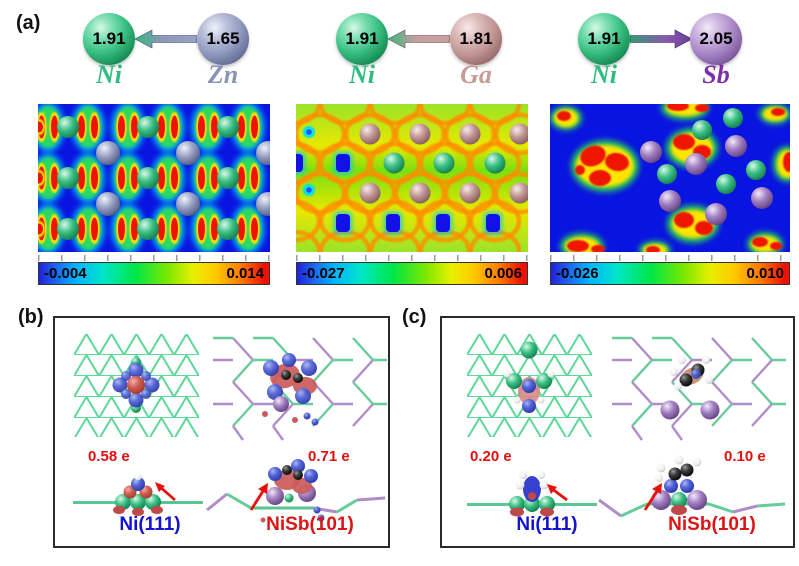 Image resolution: width=799 pixels, height=566 pixels. What do you see at coordinates (323, 273) in the screenshot?
I see `colorbar-min-label: -0.027` at bounding box center [323, 273].